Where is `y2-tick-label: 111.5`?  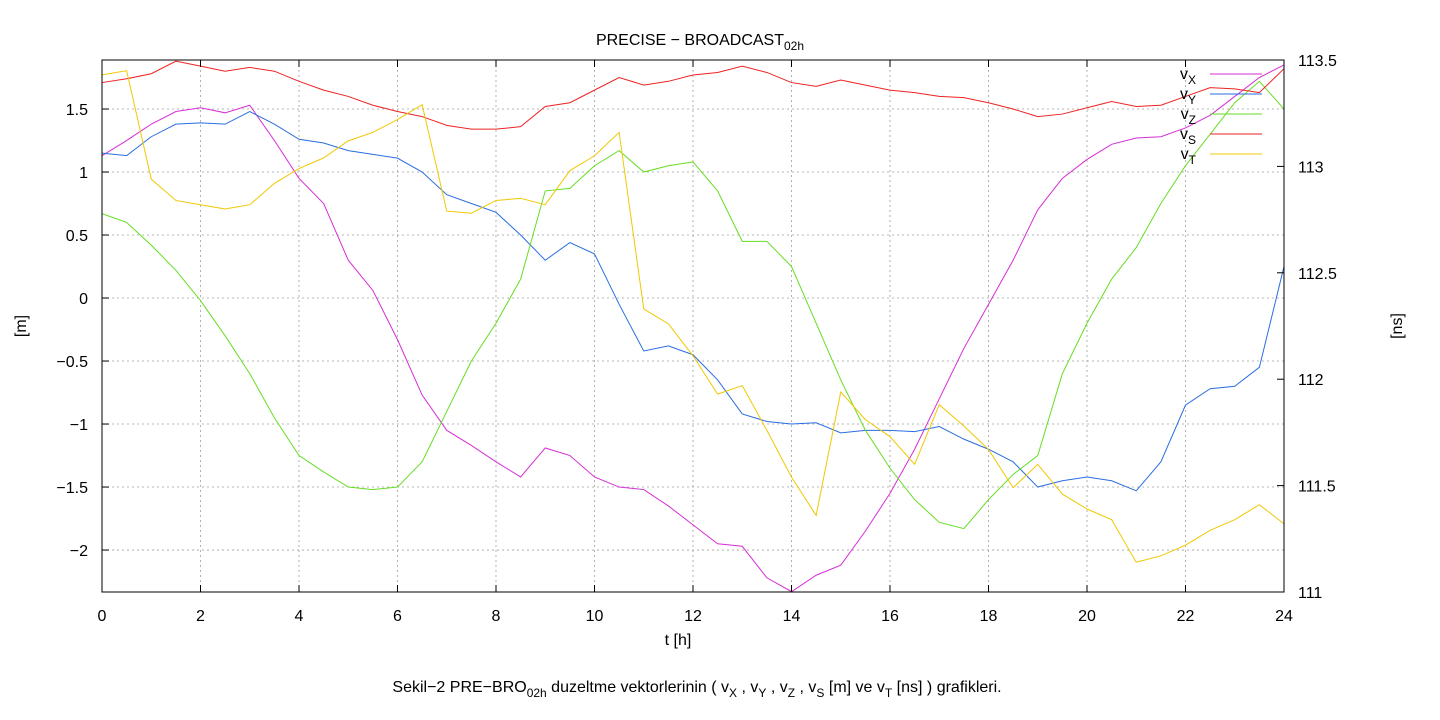
y2-tick-label: 111.5 is located at coordinates (1317, 487).